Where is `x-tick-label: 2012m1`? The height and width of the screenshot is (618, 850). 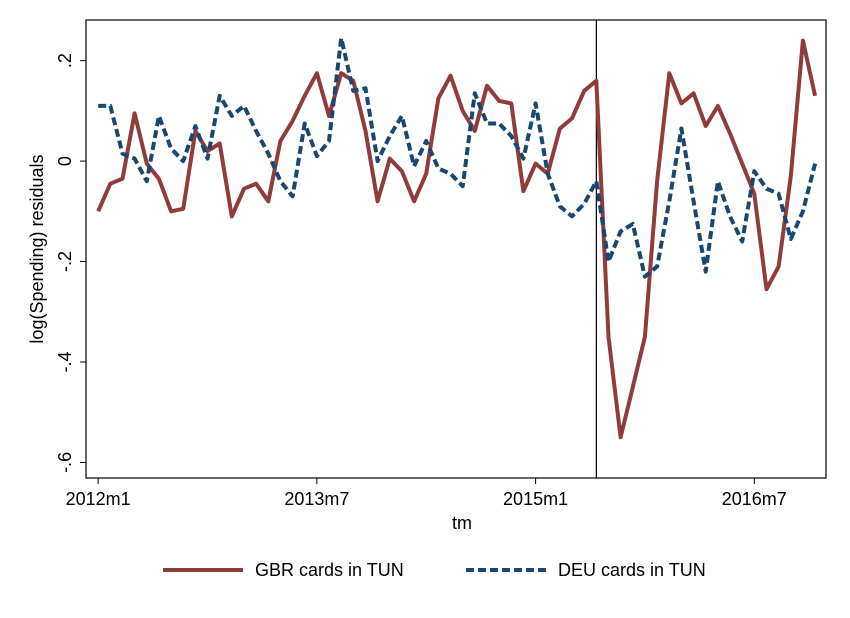 x-tick-label: 2012m1 is located at coordinates (98, 499).